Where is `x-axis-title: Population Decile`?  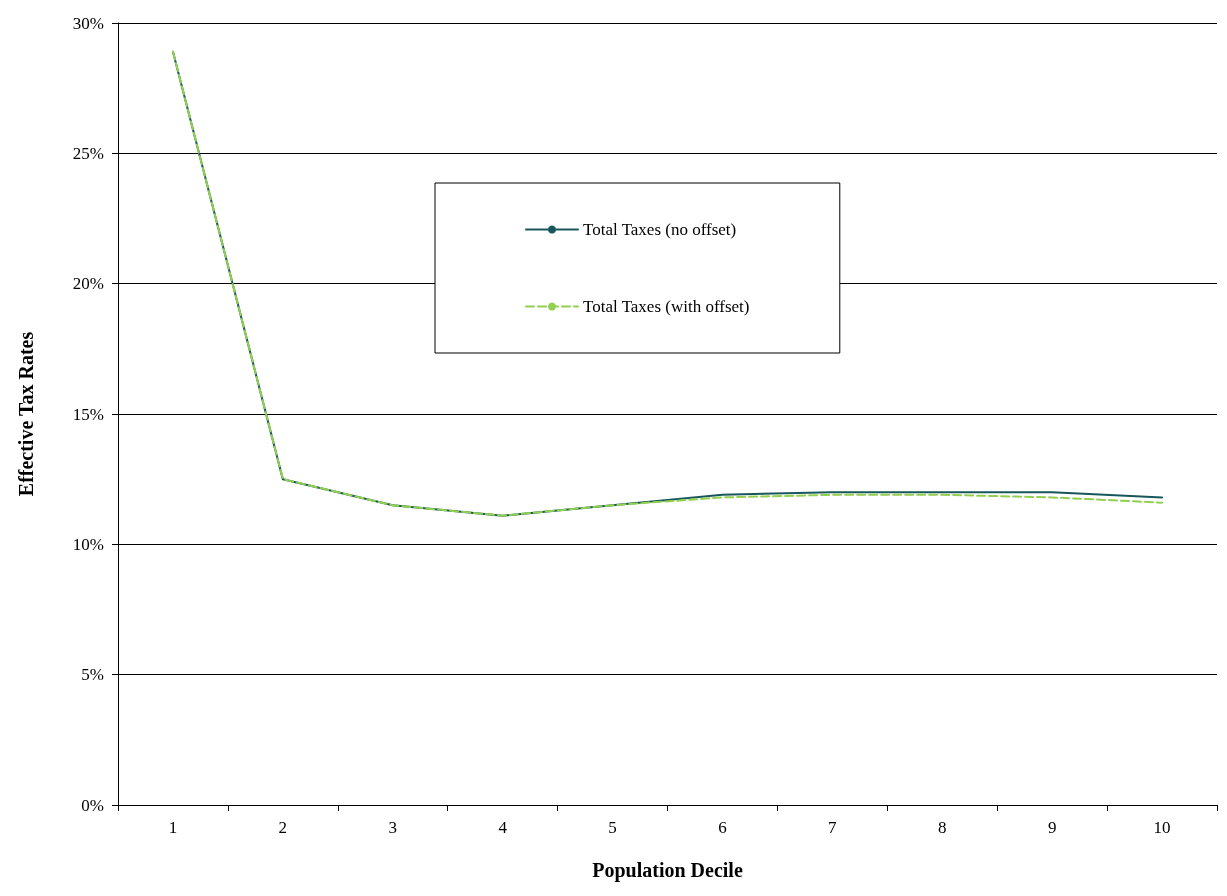
x-axis-title: Population Decile is located at coordinates (667, 870).